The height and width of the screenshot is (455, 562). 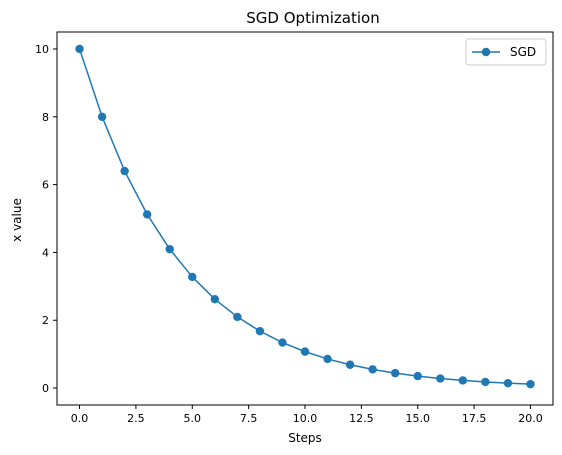 I want to click on x-tick-label: 7.5, so click(x=249, y=418).